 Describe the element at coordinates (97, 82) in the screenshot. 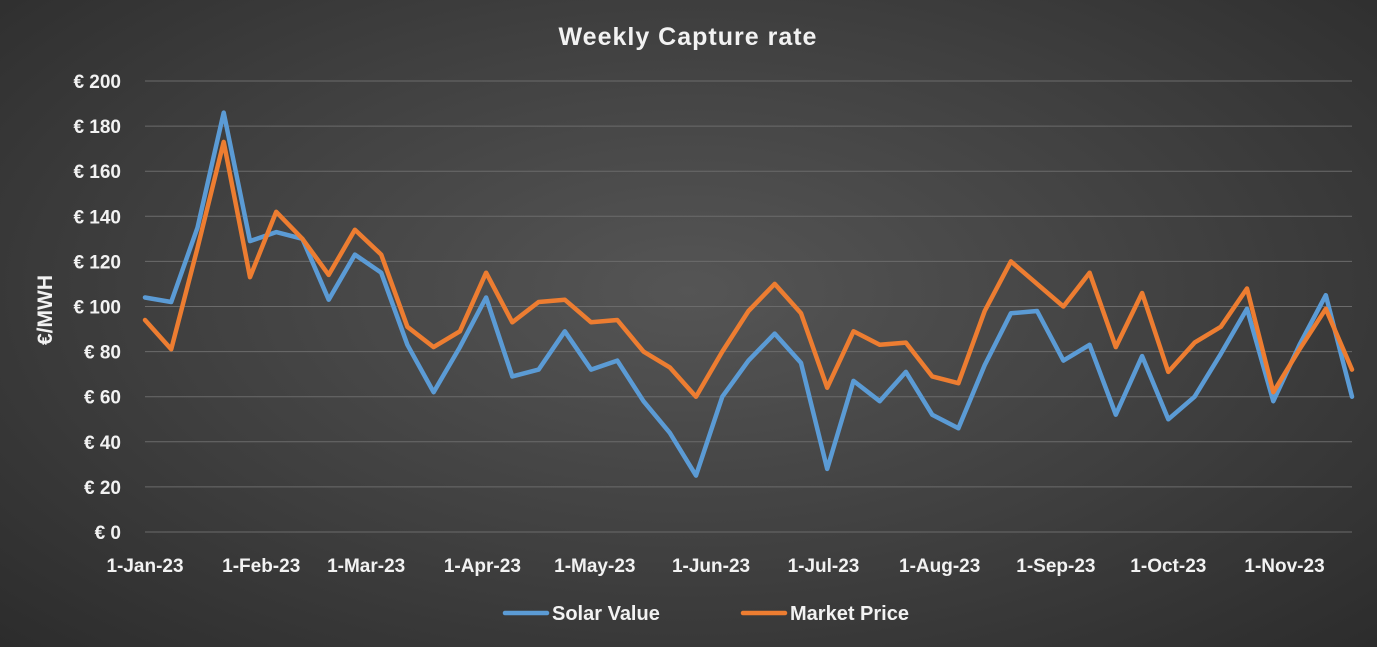

I see `y-tick-label: € 200` at that location.